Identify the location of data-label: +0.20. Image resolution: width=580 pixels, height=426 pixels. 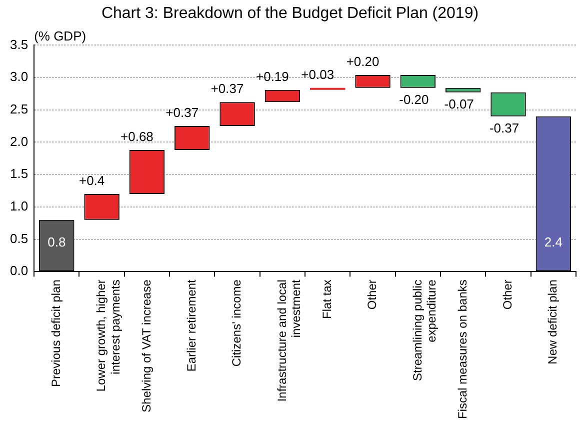
(363, 62).